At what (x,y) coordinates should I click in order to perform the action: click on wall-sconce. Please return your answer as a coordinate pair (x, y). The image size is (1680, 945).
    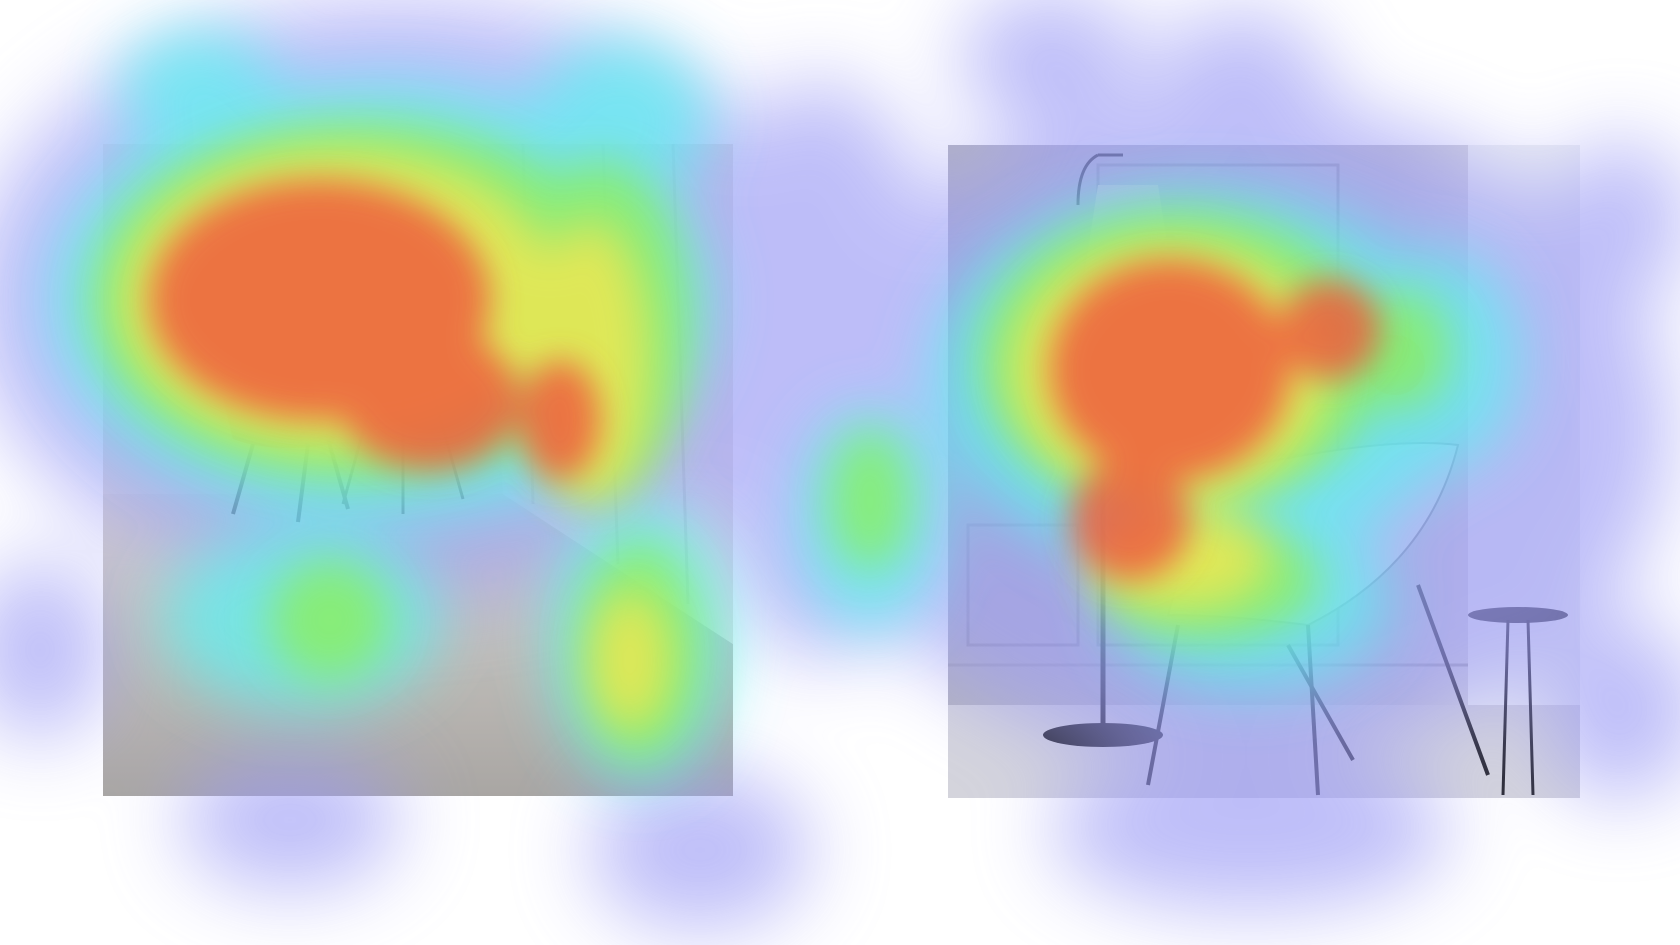
    Looking at the image, I should click on (1395, 365).